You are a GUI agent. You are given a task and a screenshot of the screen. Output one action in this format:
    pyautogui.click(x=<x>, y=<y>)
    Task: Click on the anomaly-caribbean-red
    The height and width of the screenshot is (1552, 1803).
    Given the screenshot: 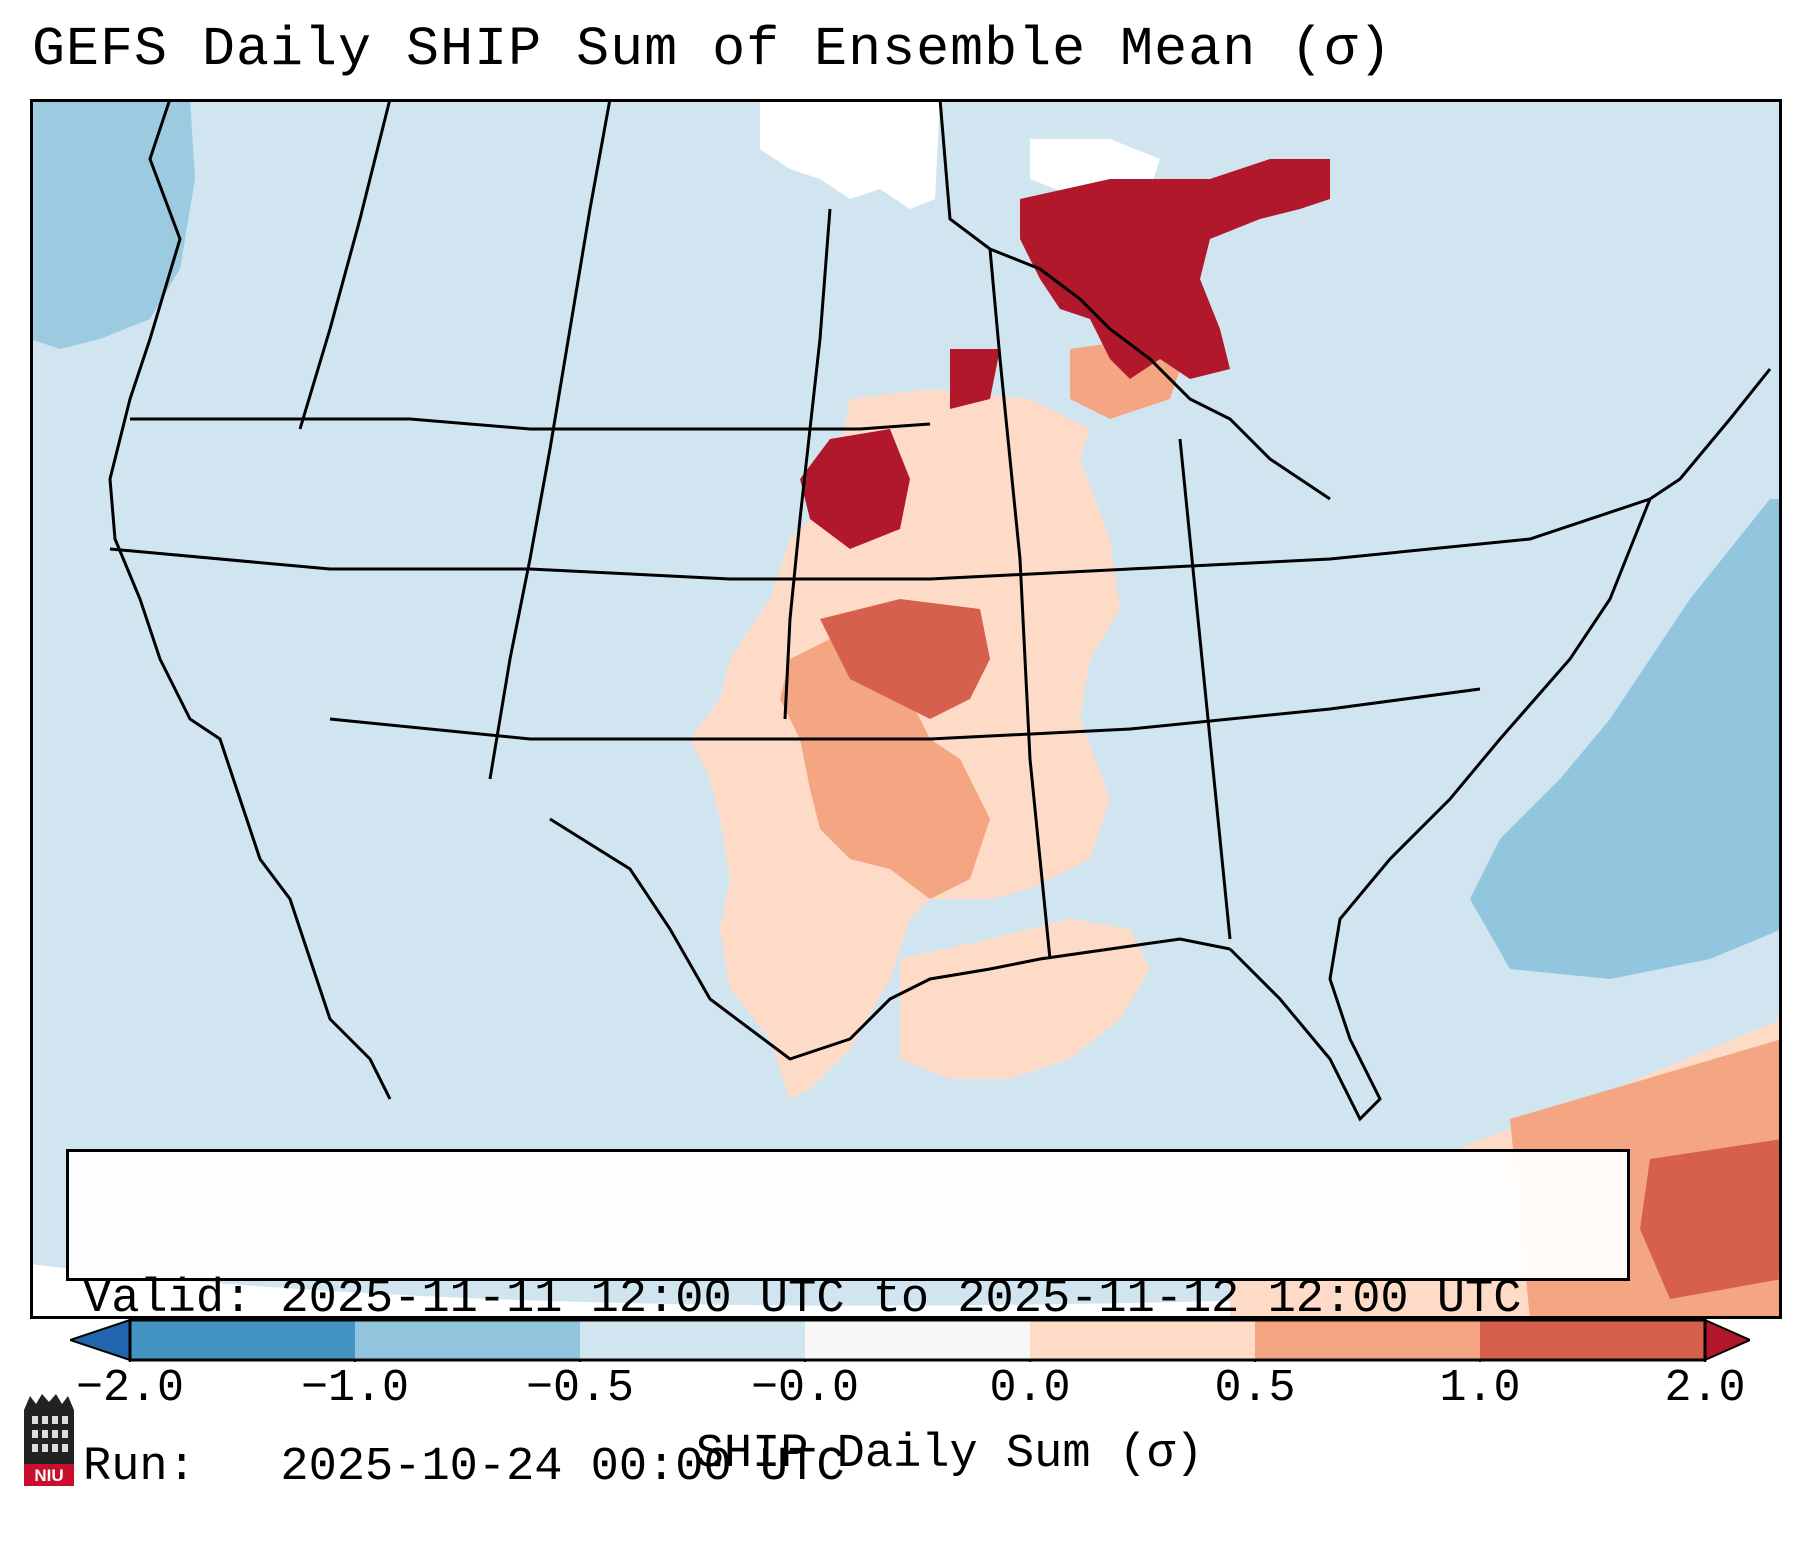 What is the action you would take?
    pyautogui.click(x=1711, y=1219)
    